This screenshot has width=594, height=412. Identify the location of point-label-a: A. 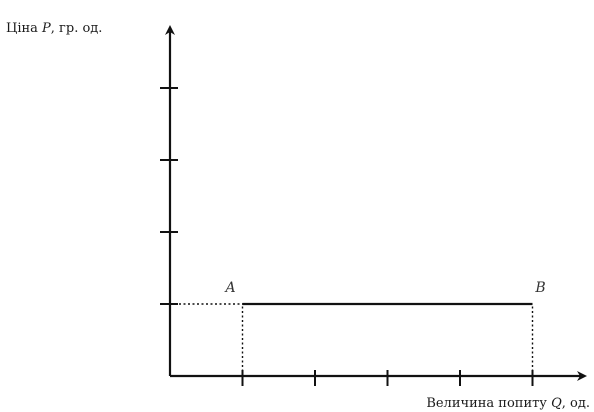
(229, 288).